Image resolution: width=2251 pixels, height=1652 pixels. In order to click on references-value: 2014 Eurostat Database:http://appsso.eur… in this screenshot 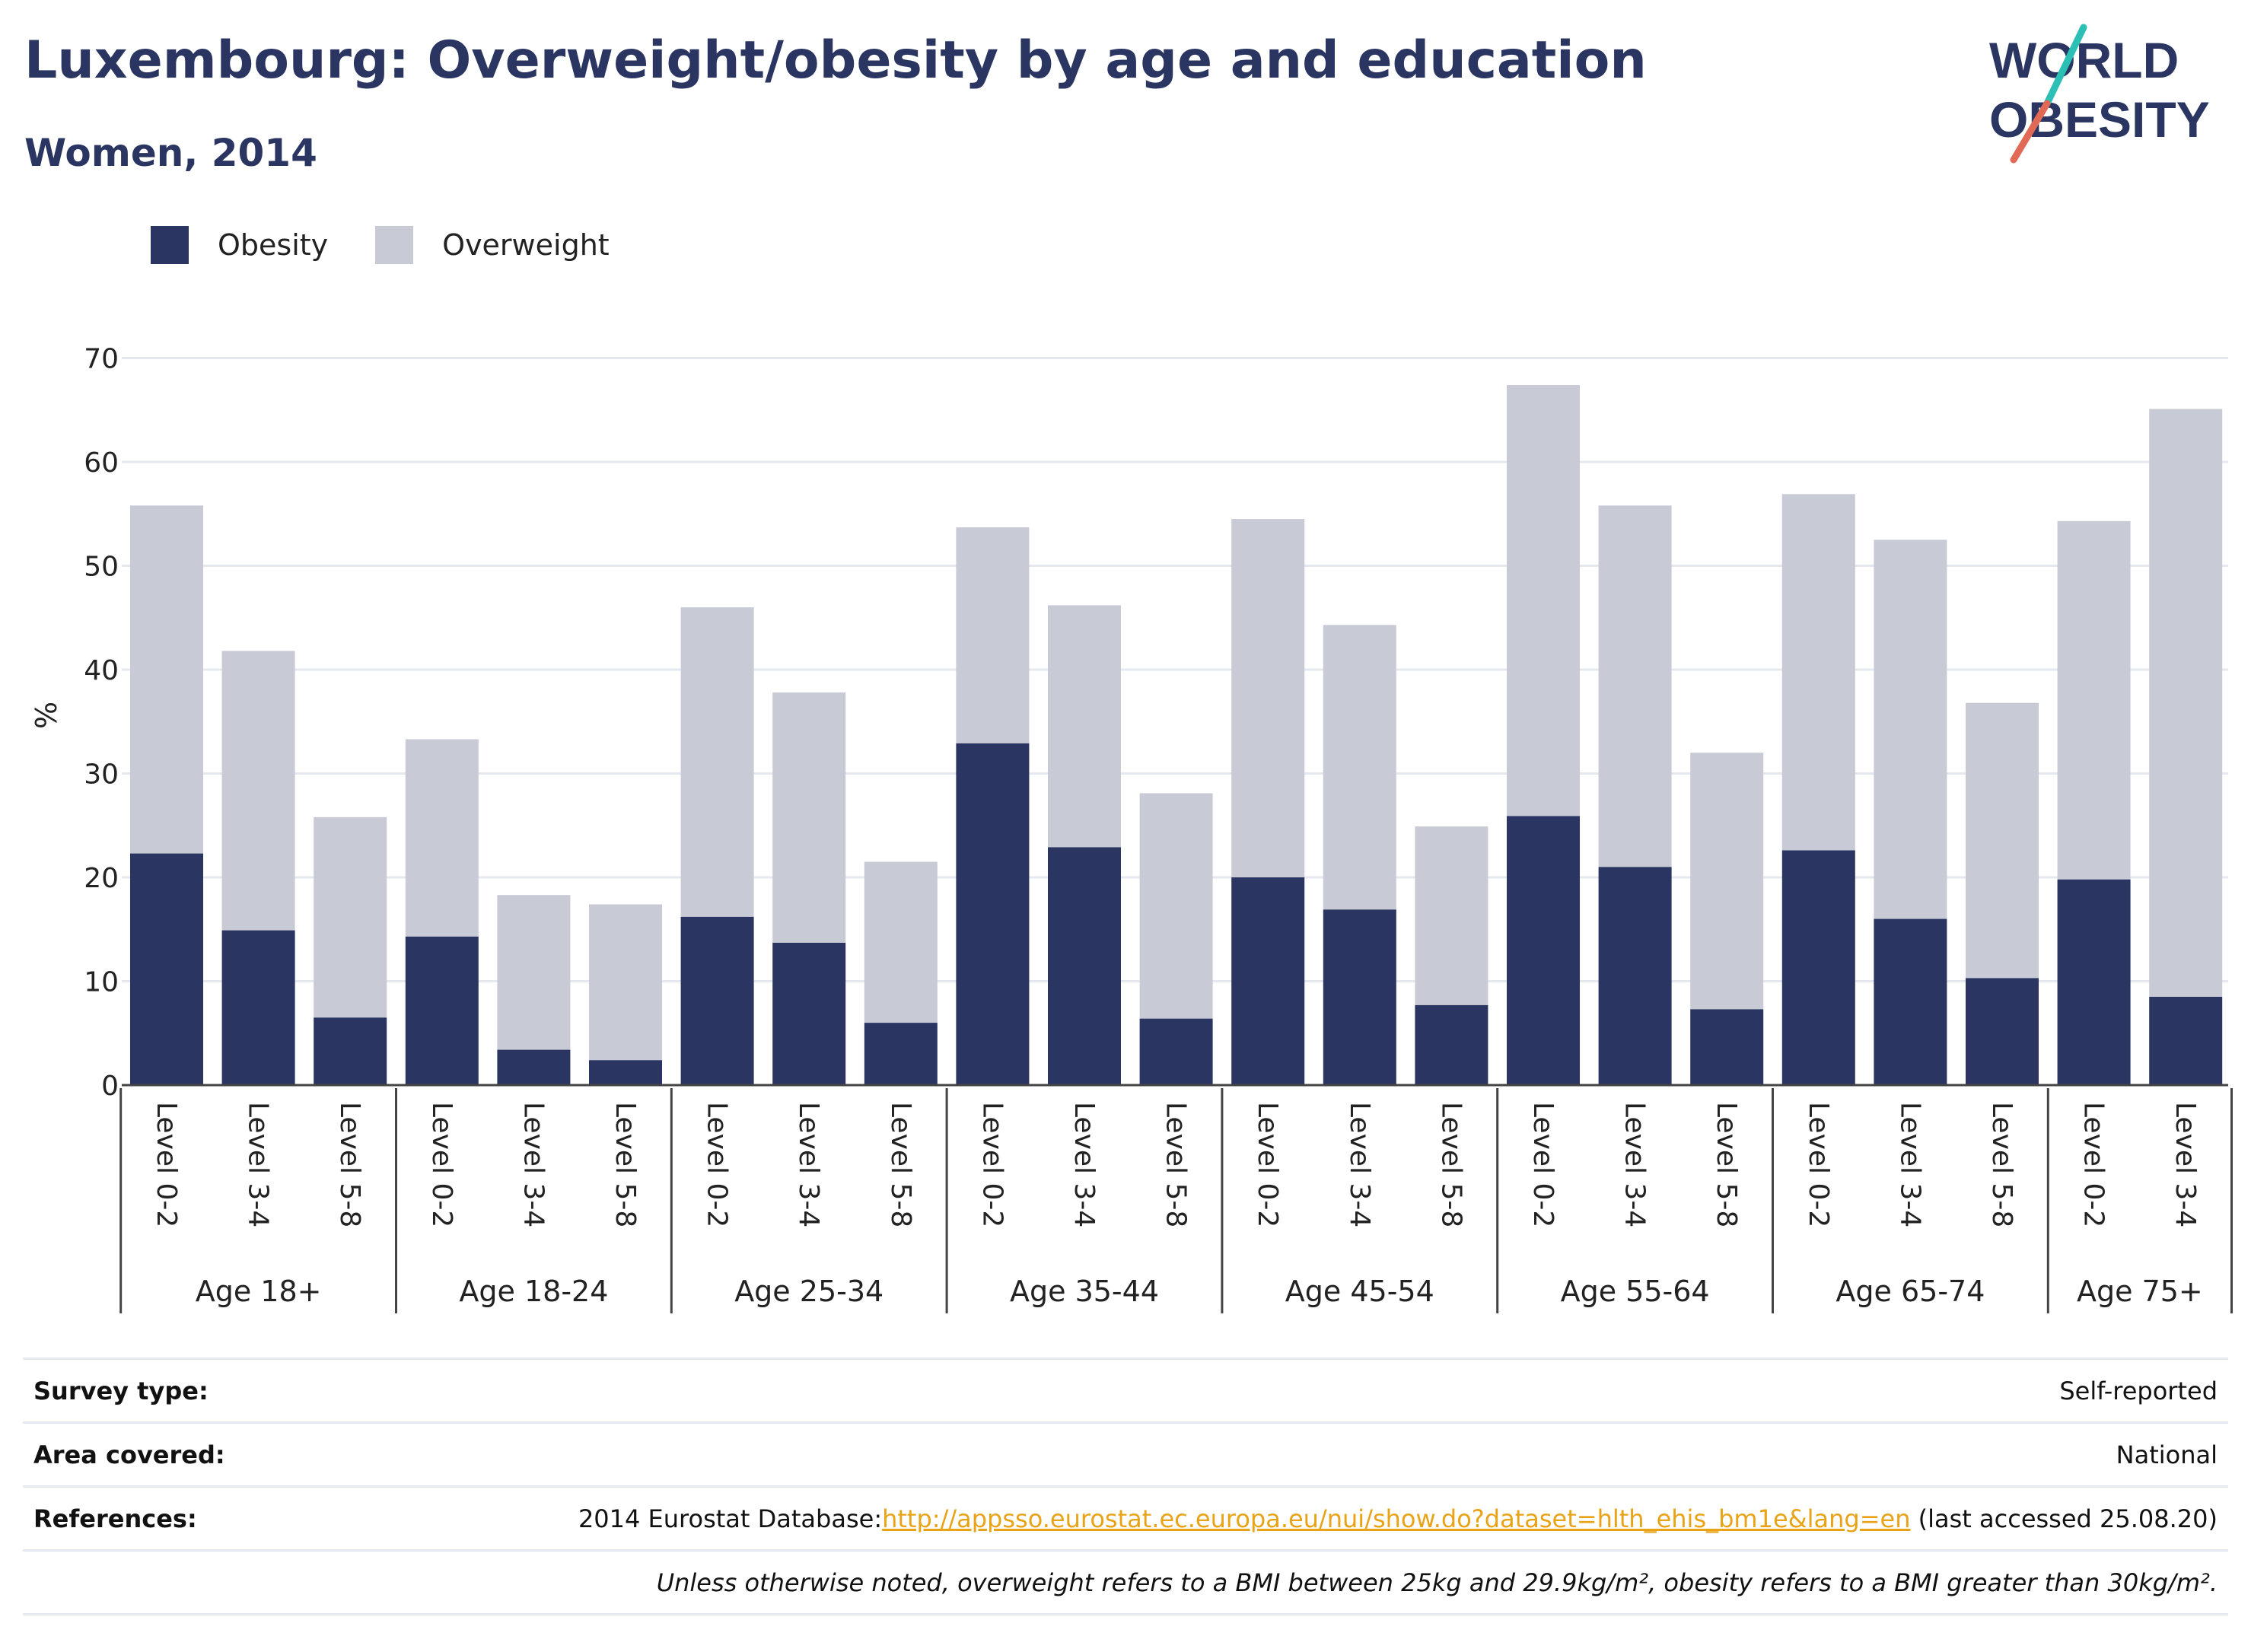, I will do `click(1398, 1518)`.